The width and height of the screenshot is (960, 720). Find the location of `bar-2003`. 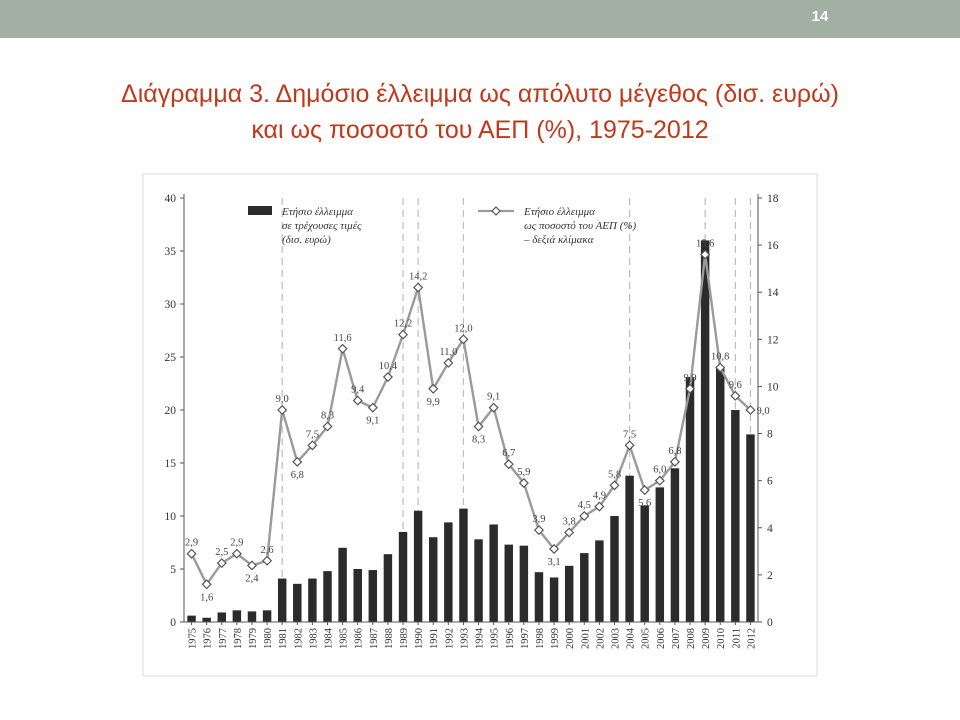

bar-2003 is located at coordinates (614, 569).